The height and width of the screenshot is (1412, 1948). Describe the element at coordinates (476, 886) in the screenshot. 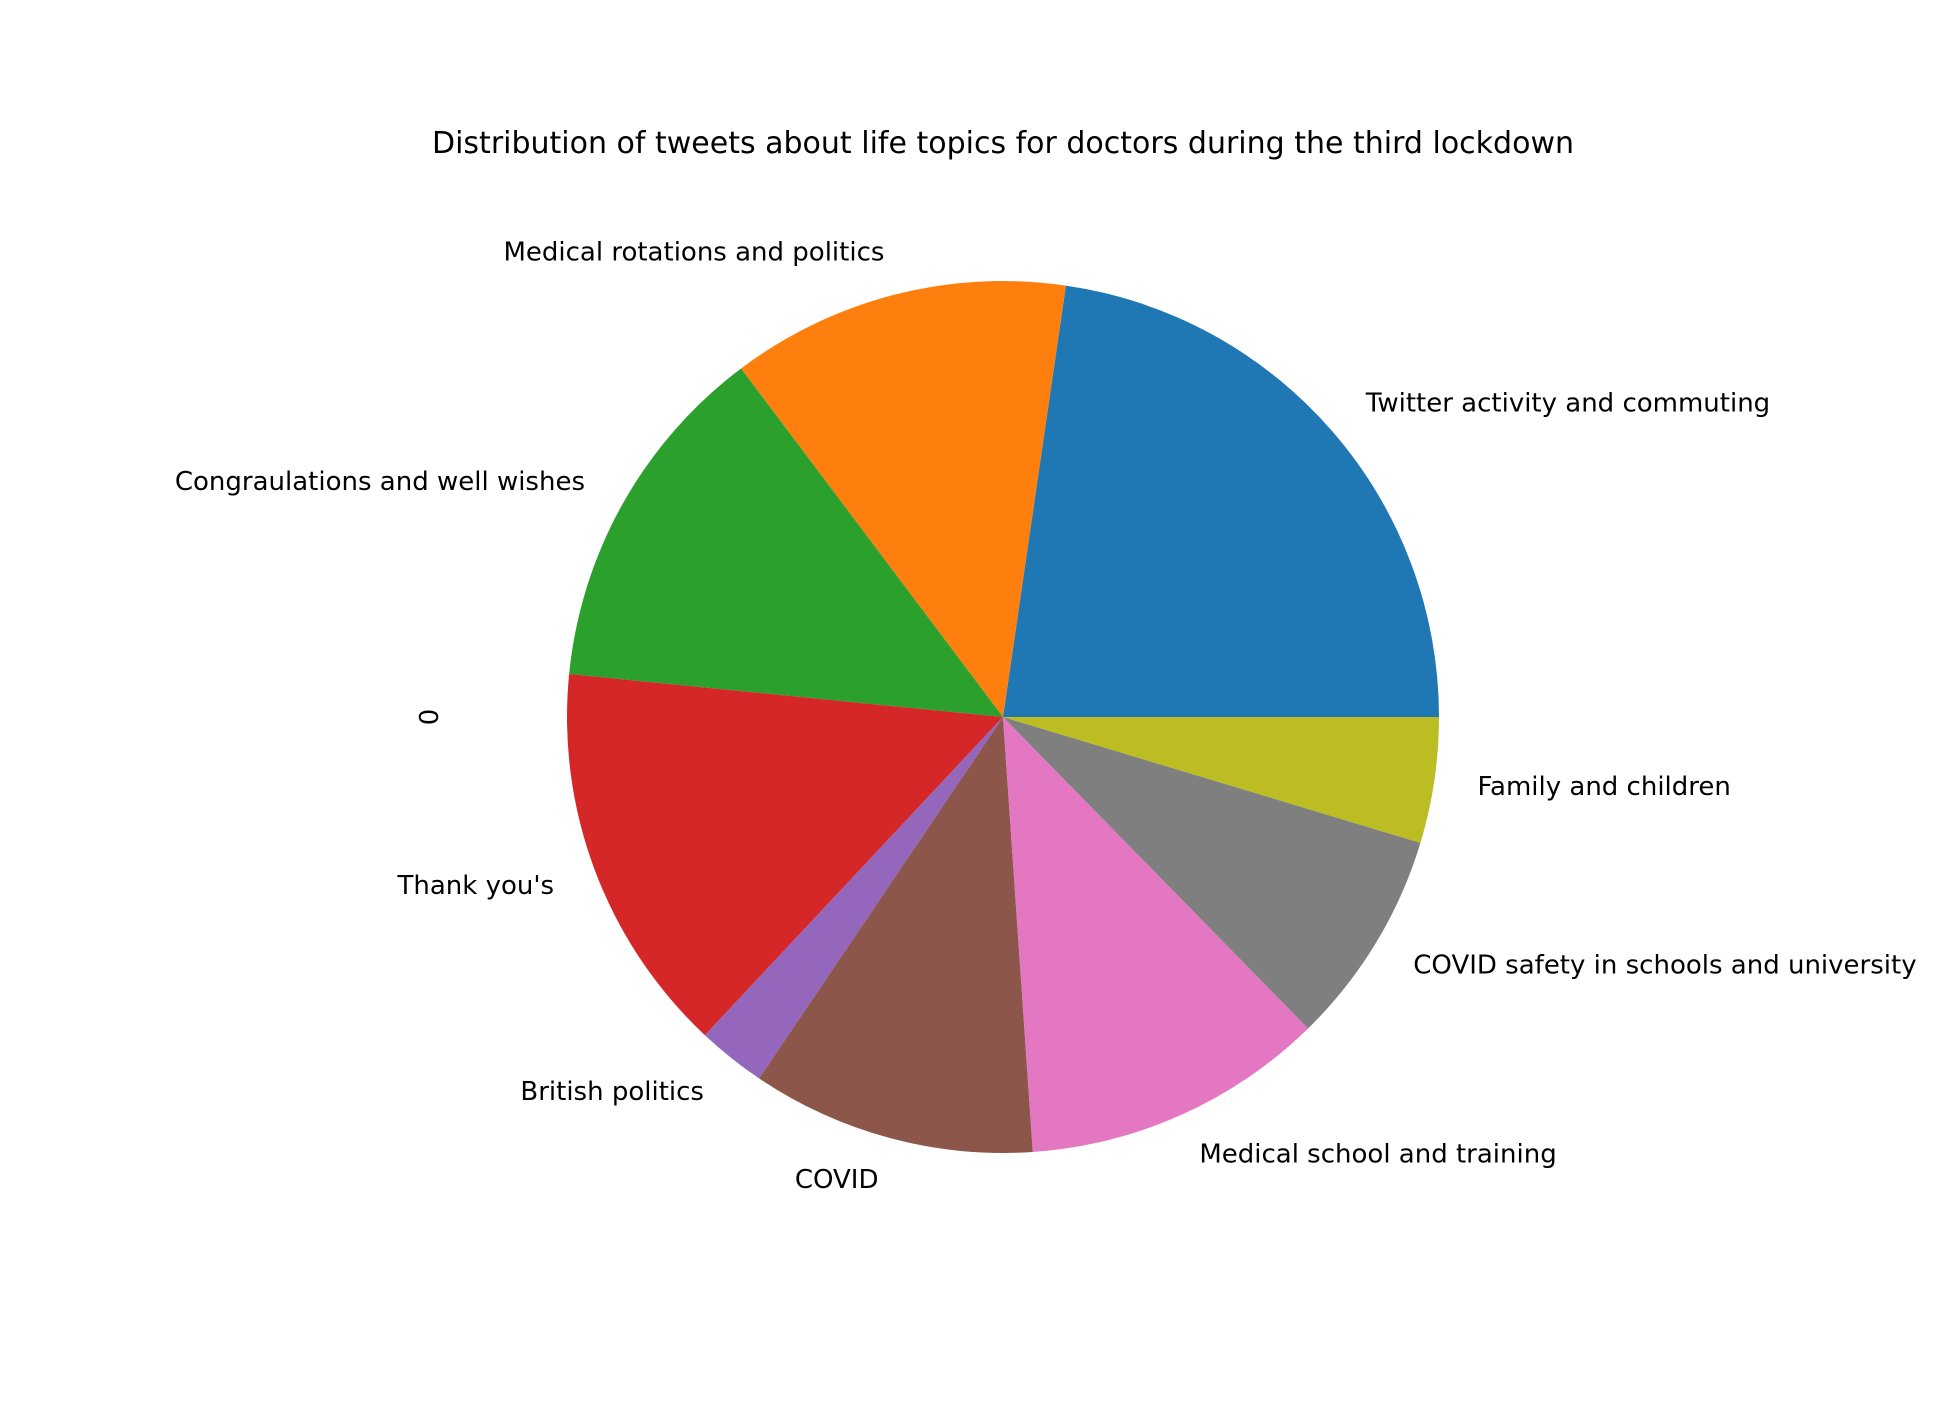

I see `label-thank-you-s: Thank you's` at that location.